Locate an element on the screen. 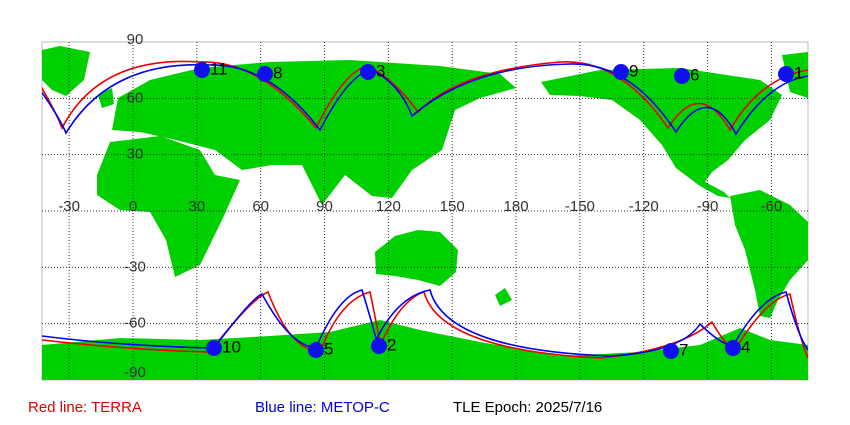  latitude-label: 30 is located at coordinates (135, 154).